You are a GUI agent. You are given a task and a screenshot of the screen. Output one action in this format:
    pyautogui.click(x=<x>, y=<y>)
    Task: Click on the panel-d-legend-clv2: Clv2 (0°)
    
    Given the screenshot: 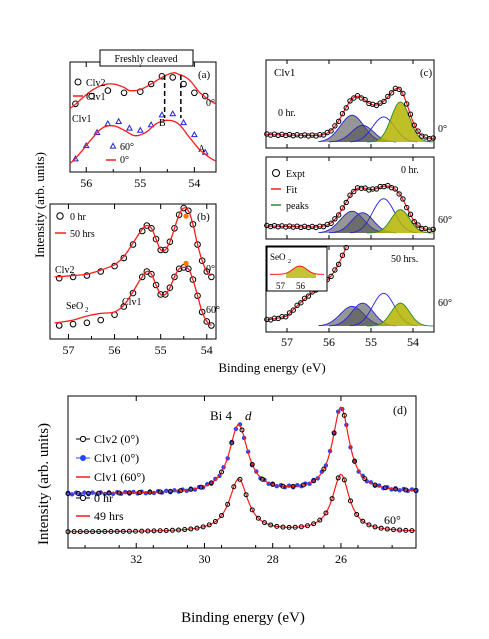 What is the action you would take?
    pyautogui.click(x=116, y=439)
    